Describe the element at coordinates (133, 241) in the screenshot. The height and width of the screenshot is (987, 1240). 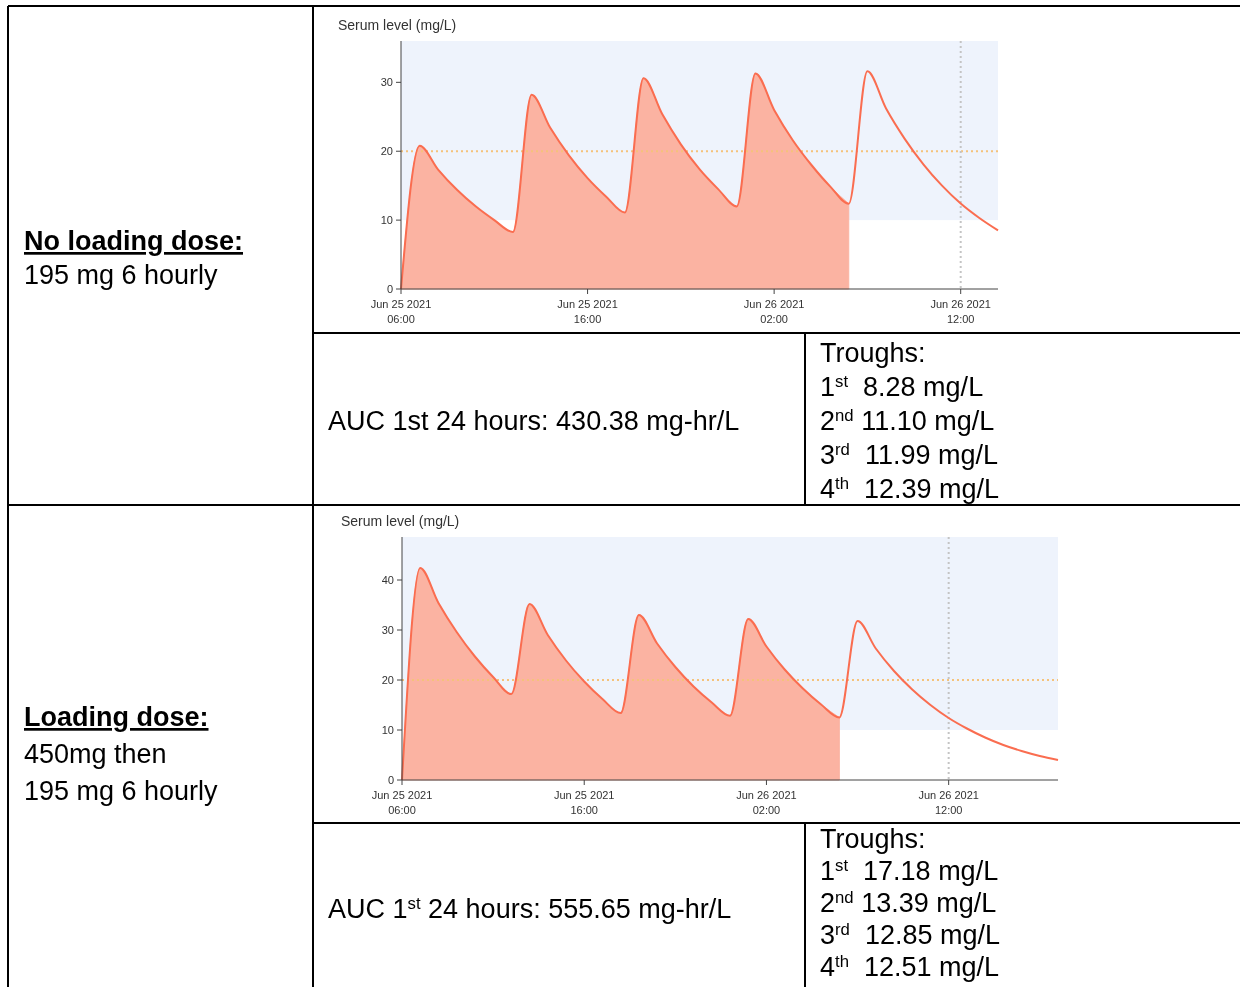
I see `text: No loading dose:` at that location.